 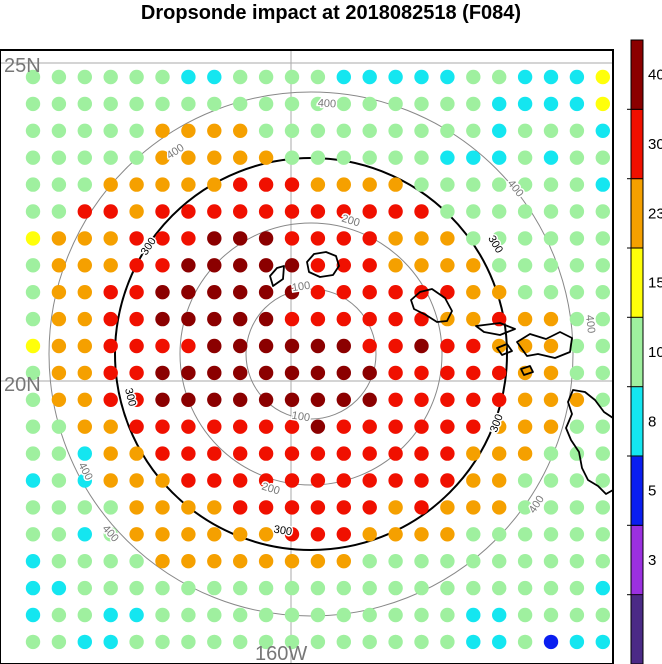 I want to click on ring-label: 200, so click(x=270, y=489).